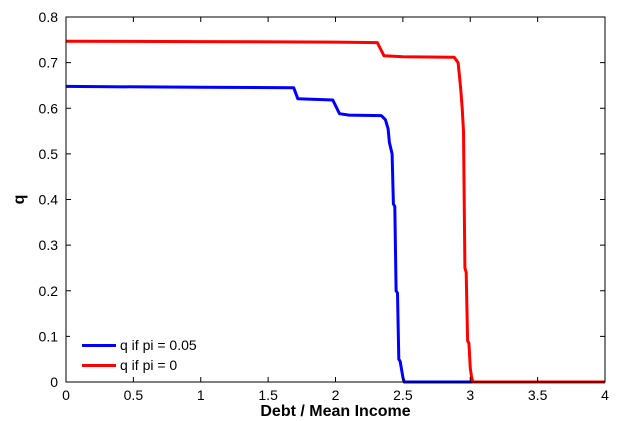 Image resolution: width=617 pixels, height=421 pixels. What do you see at coordinates (49, 154) in the screenshot?
I see `y-tick-label: 0.5` at bounding box center [49, 154].